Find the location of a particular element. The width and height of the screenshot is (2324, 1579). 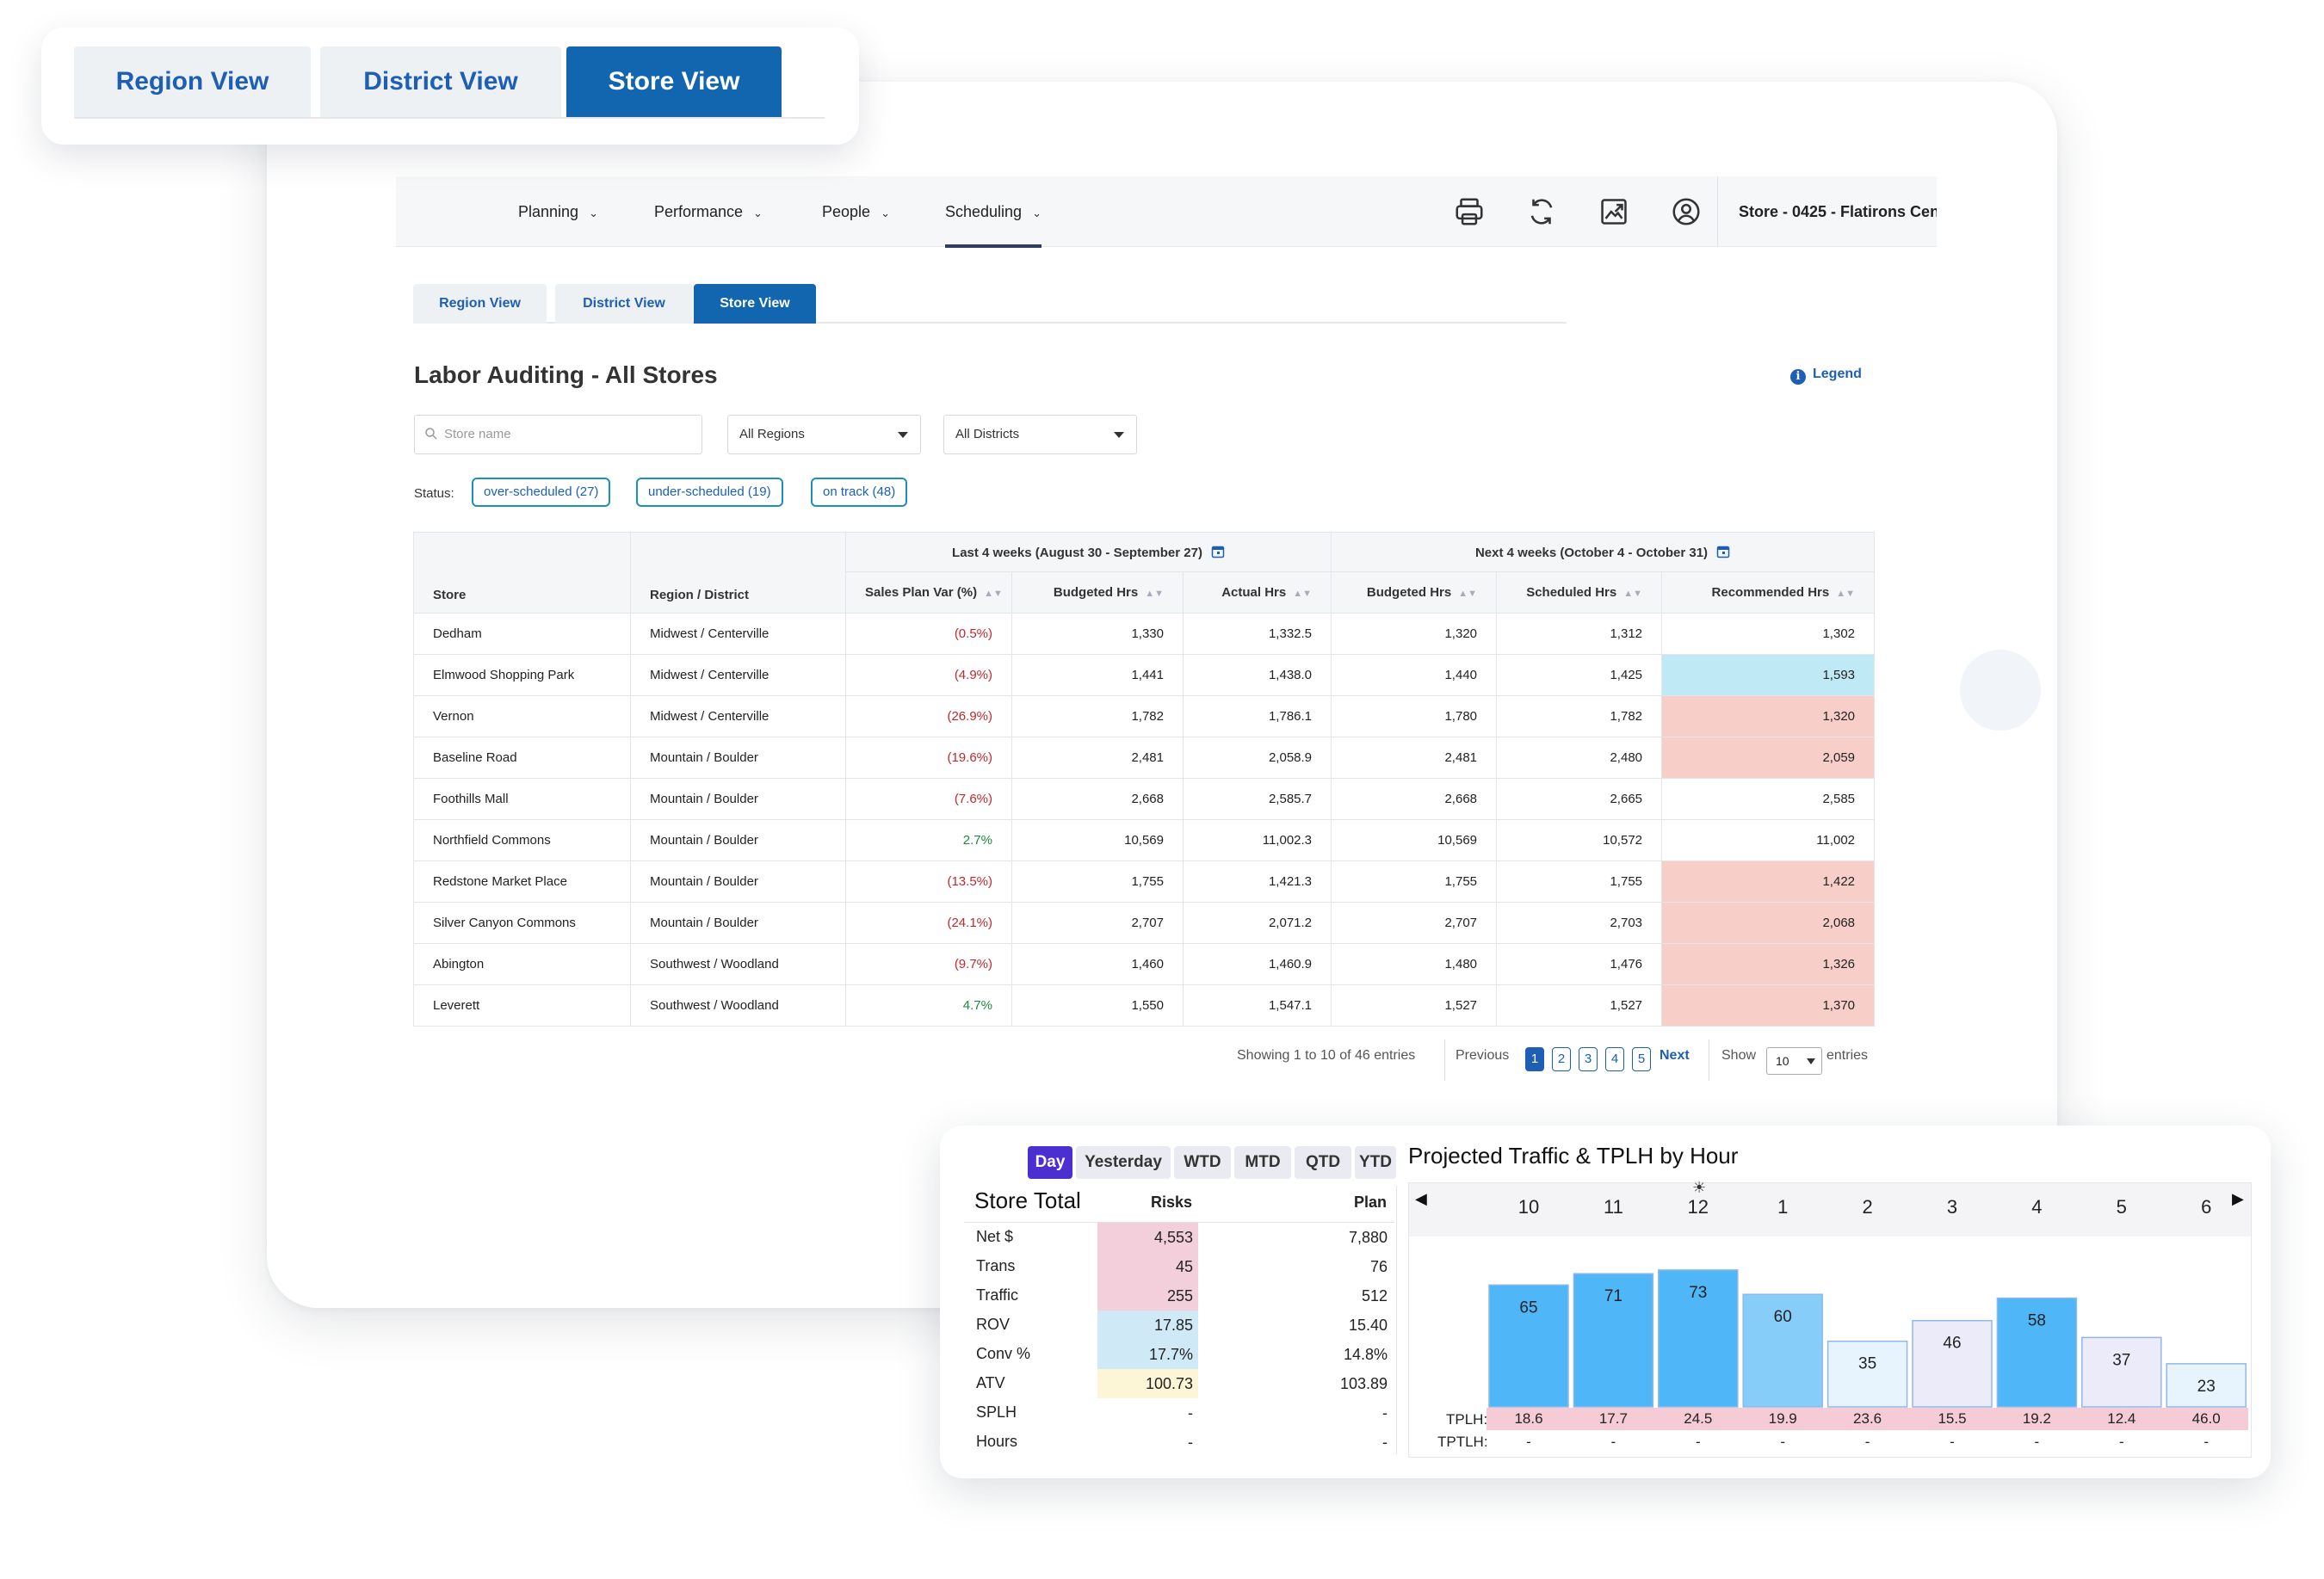

tab-region-view: Region View is located at coordinates (480, 304).